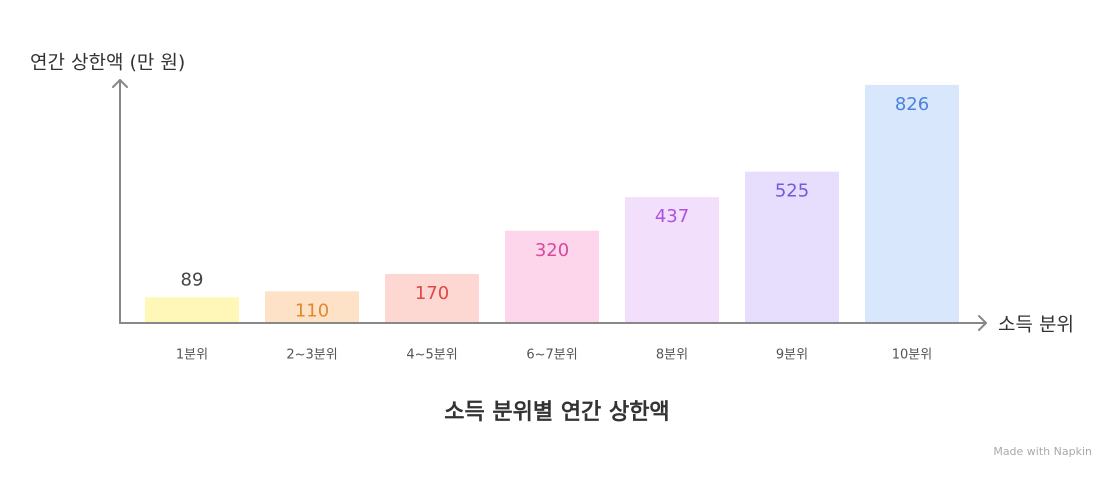  What do you see at coordinates (1042, 451) in the screenshot?
I see `watermark: Made with Napkin` at bounding box center [1042, 451].